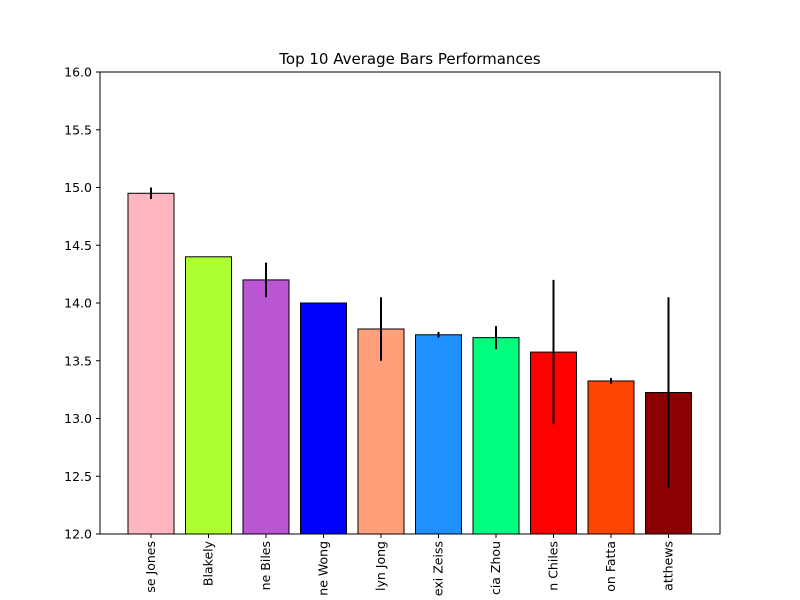 This screenshot has height=600, width=800. I want to click on x-tick-label: n Chiles, so click(553, 566).